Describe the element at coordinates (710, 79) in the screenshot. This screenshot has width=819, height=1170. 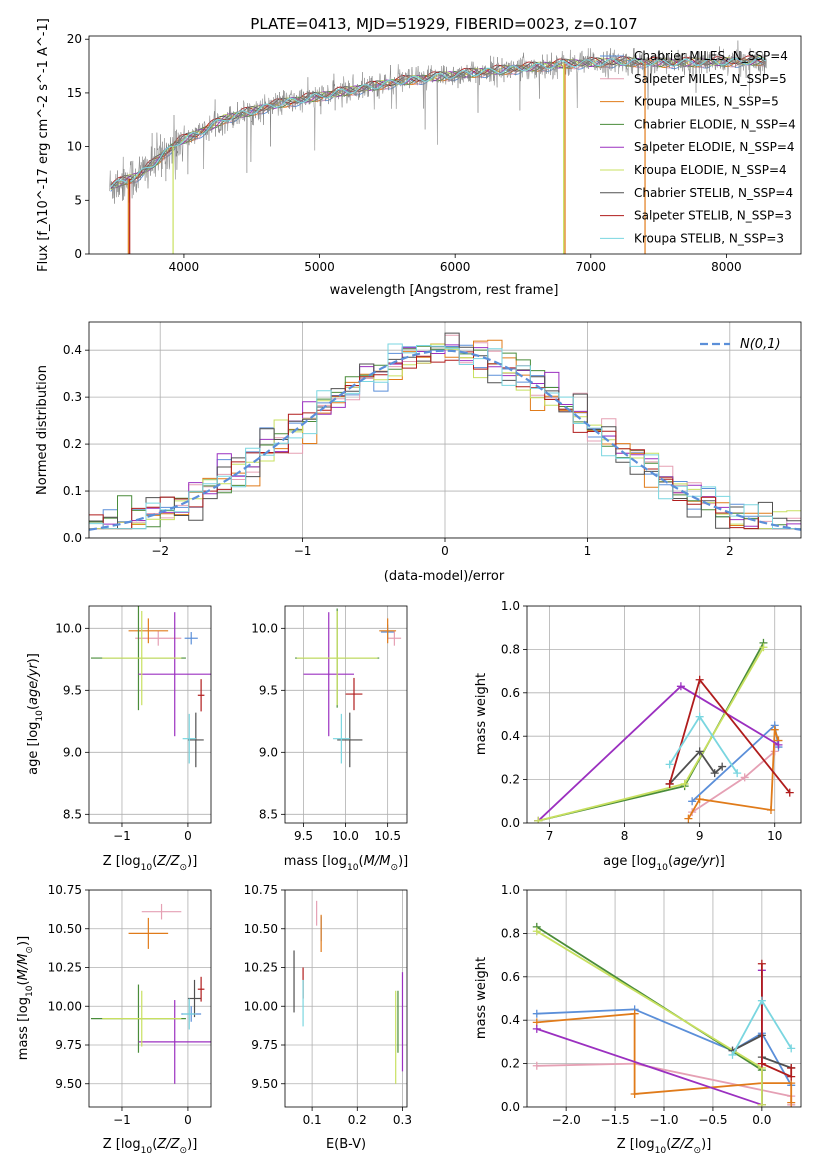
I see `legend-label: Salpeter MILES, N_SSP=5` at that location.